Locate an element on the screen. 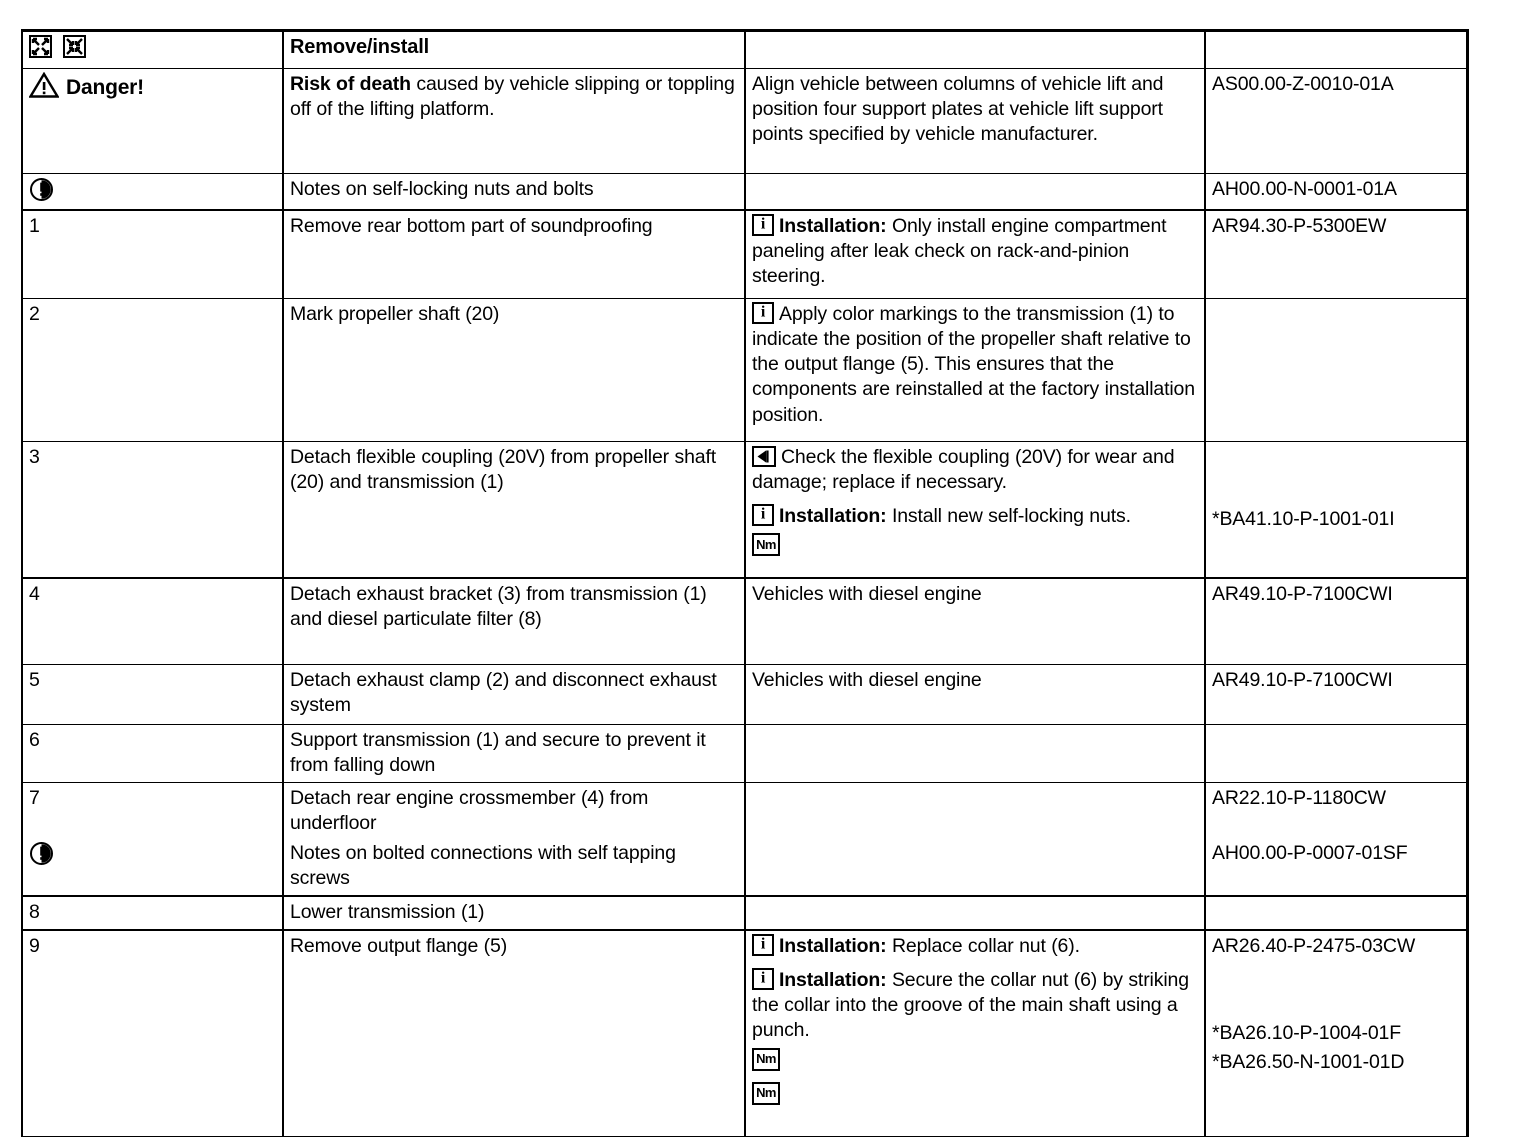  header-note-cell is located at coordinates (975, 49).